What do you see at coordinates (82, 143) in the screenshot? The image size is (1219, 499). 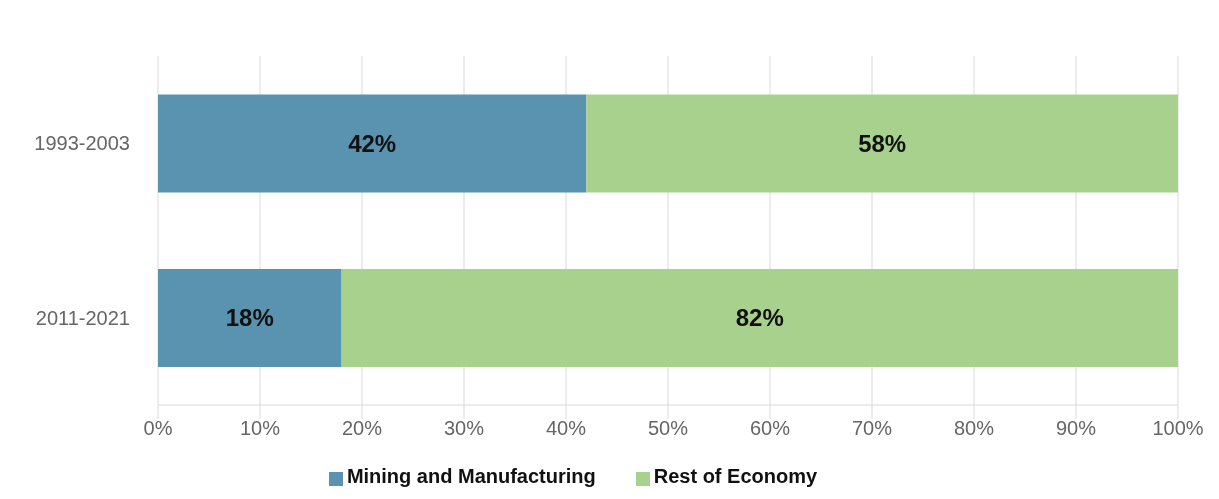 I see `y-tick-label: 1993-2003` at bounding box center [82, 143].